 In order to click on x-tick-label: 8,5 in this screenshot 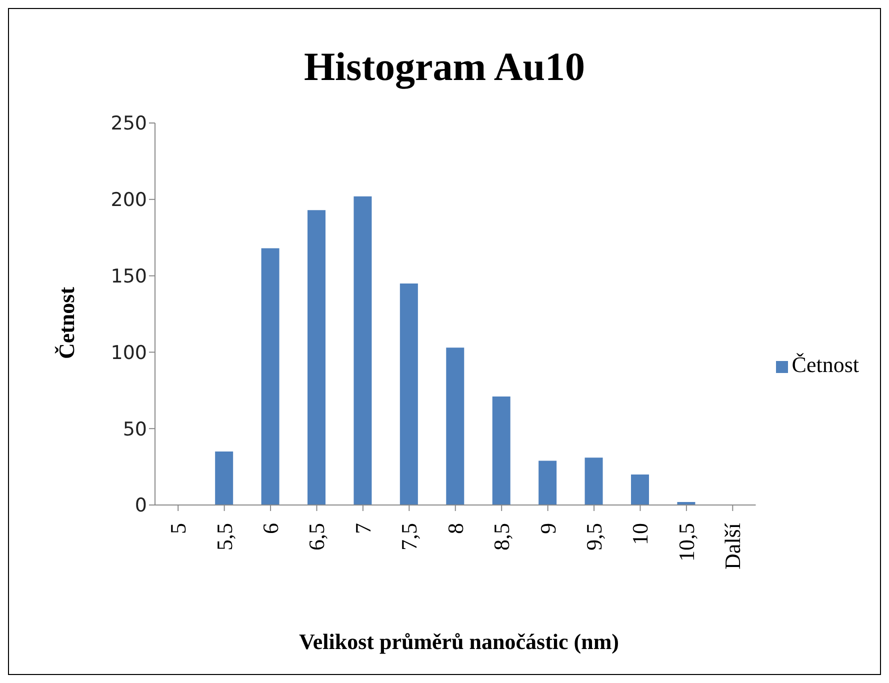, I will do `click(501, 536)`.